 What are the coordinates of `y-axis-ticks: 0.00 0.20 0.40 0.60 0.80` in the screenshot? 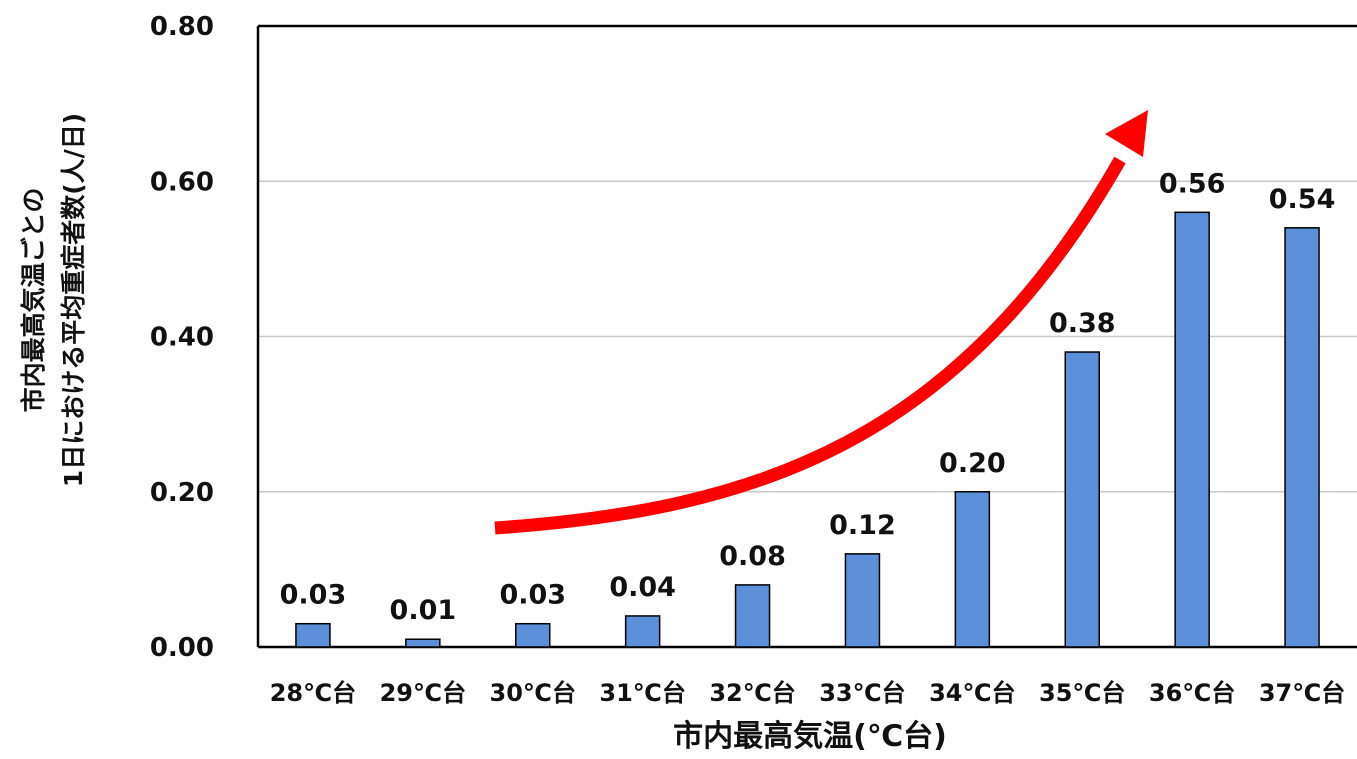 It's located at (182, 337).